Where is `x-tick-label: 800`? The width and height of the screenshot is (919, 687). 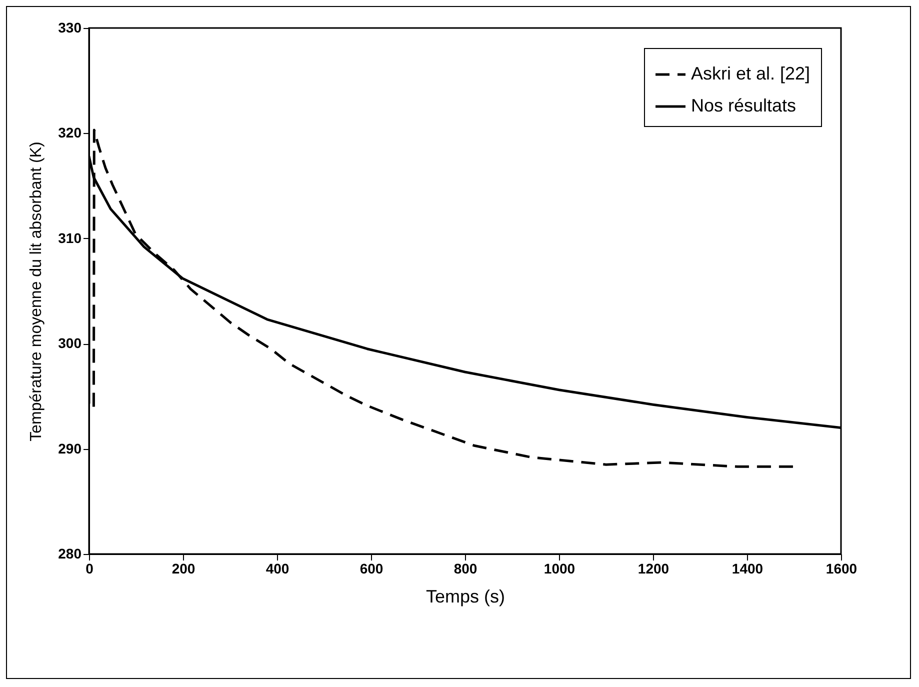 x-tick-label: 800 is located at coordinates (466, 568).